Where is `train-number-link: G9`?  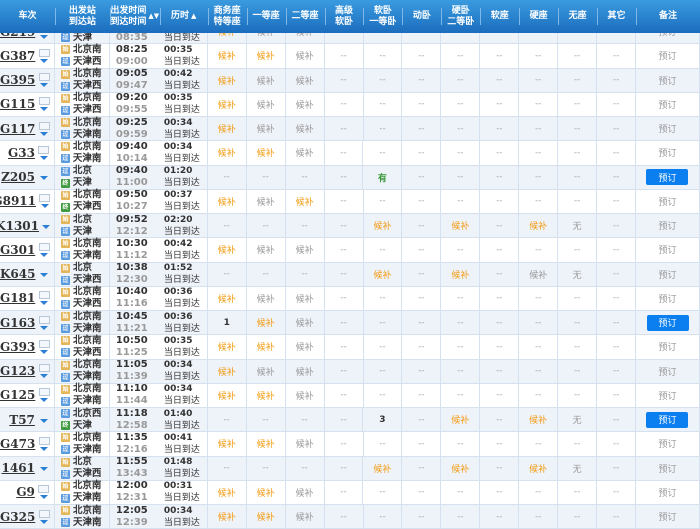 train-number-link: G9 is located at coordinates (25, 492).